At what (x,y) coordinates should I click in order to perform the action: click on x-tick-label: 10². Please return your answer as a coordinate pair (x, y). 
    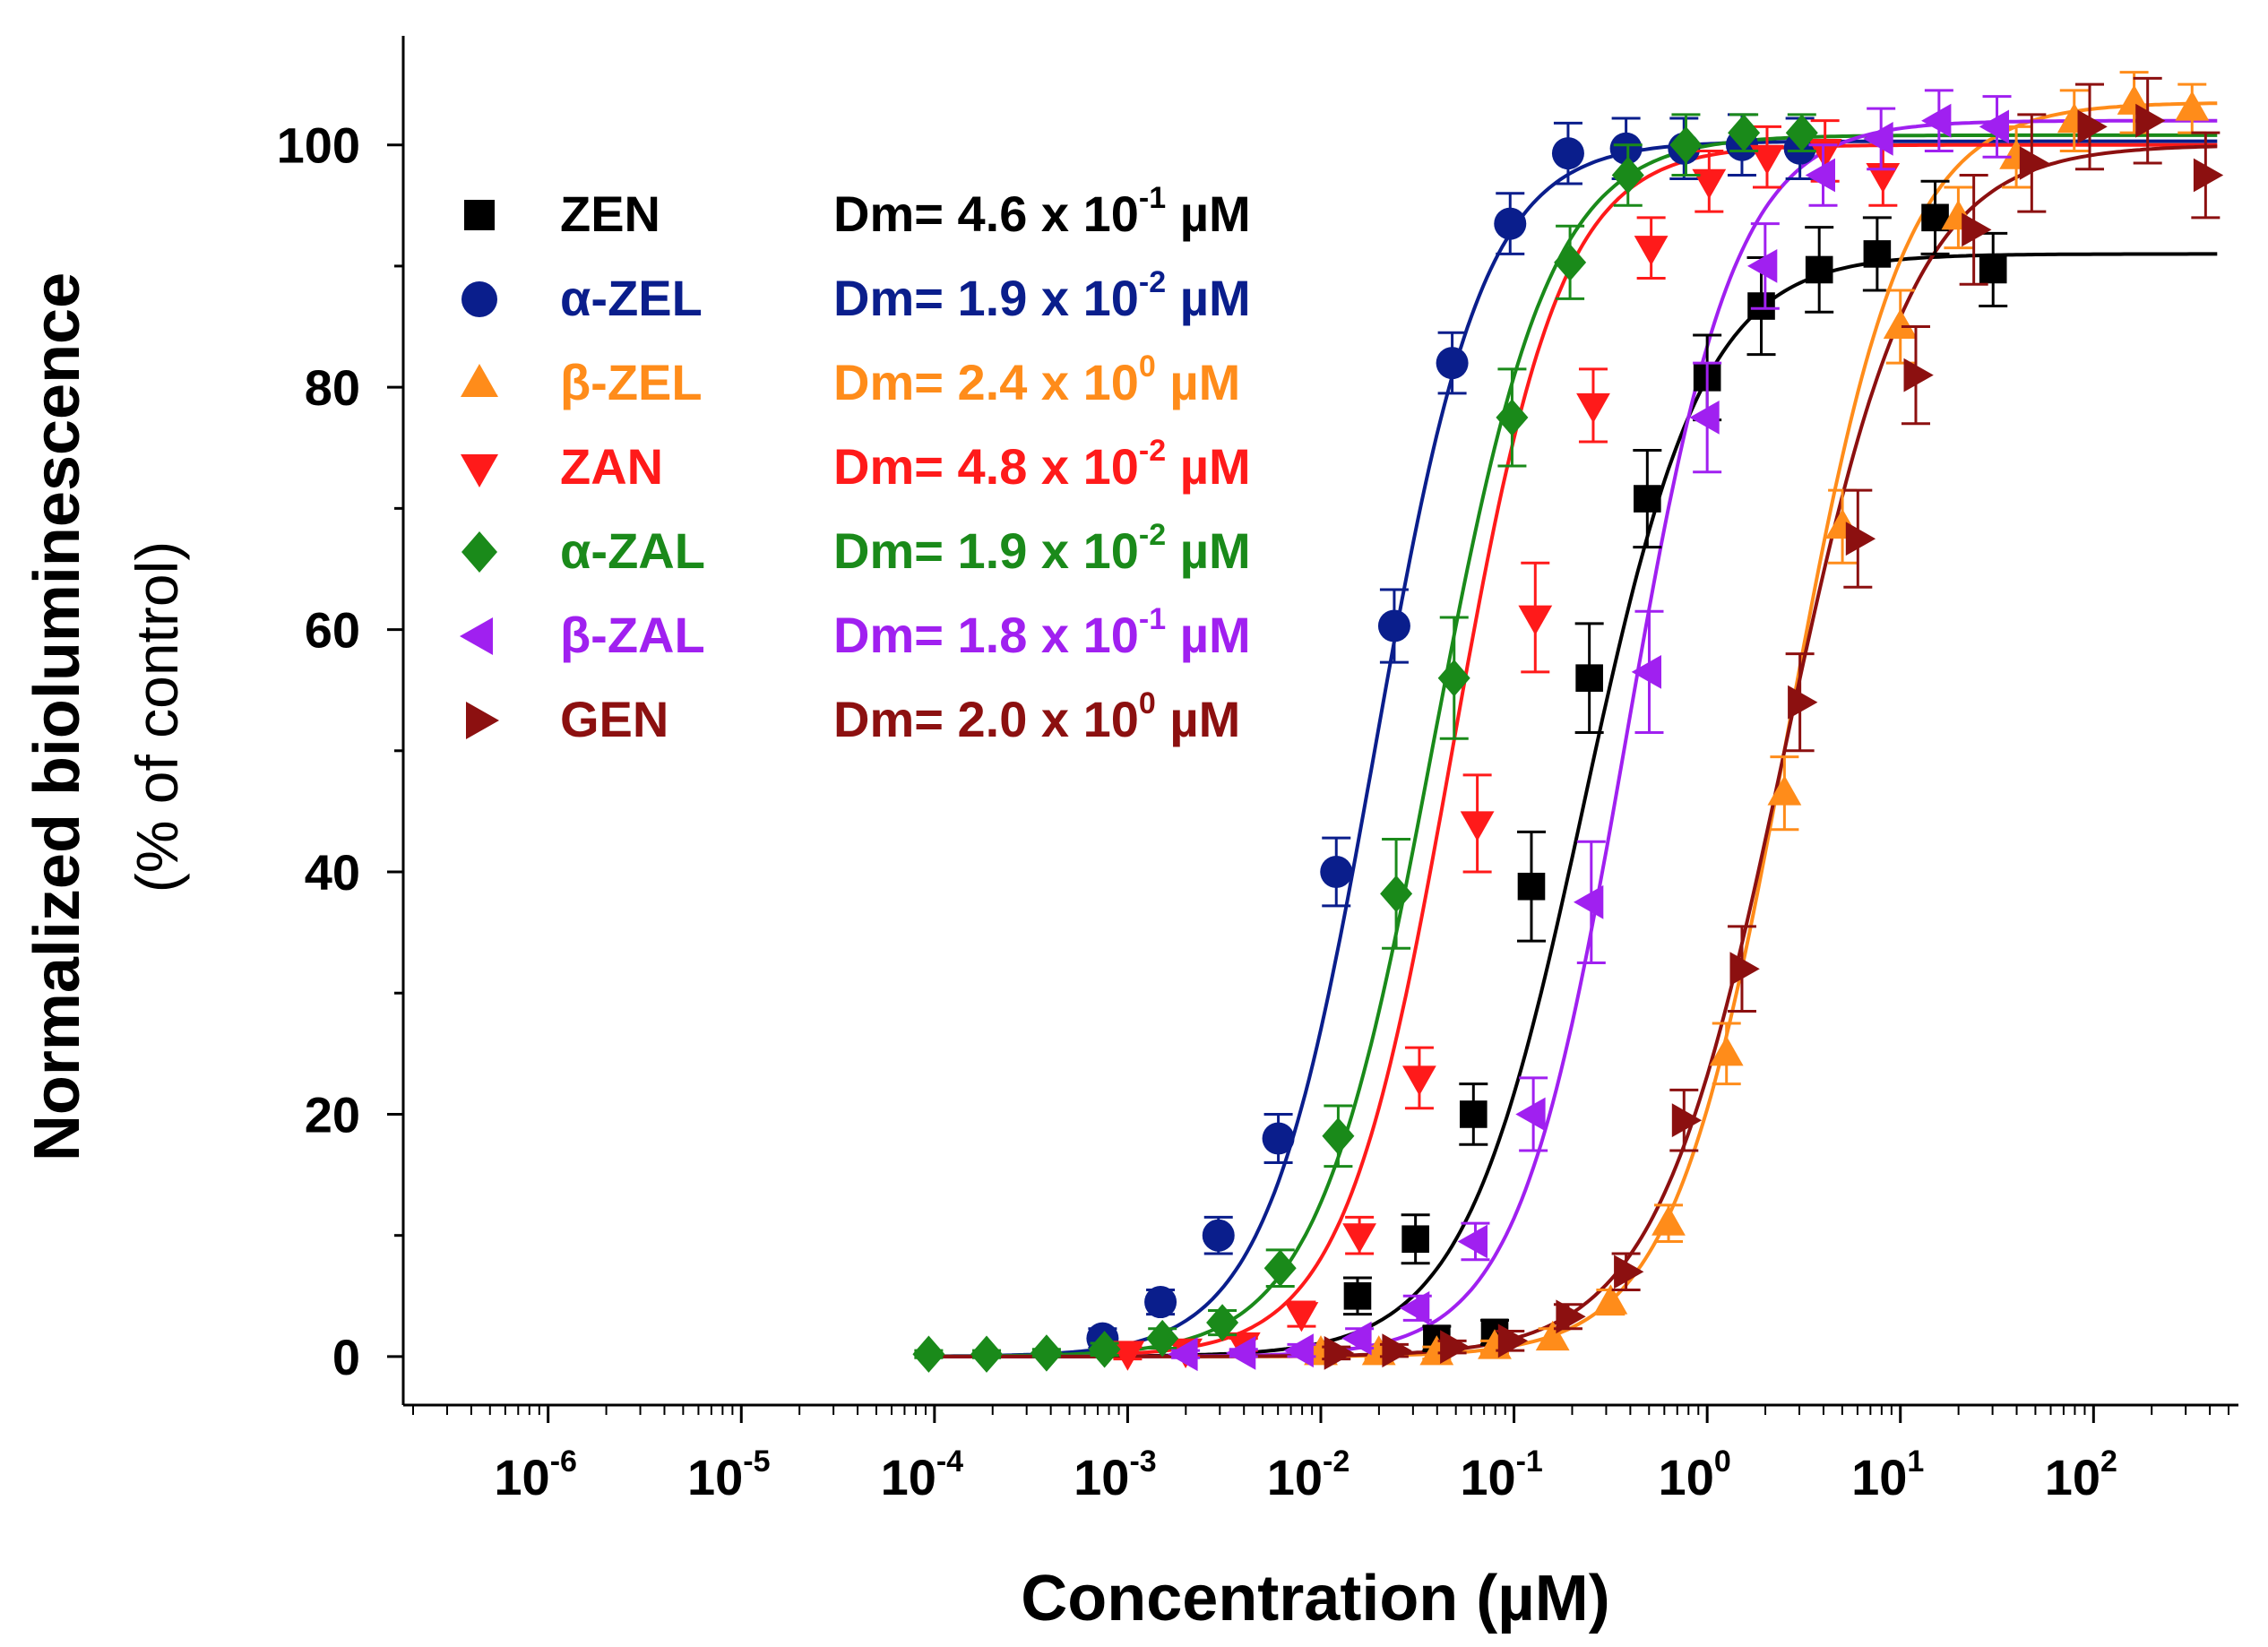
    Looking at the image, I should click on (2081, 1474).